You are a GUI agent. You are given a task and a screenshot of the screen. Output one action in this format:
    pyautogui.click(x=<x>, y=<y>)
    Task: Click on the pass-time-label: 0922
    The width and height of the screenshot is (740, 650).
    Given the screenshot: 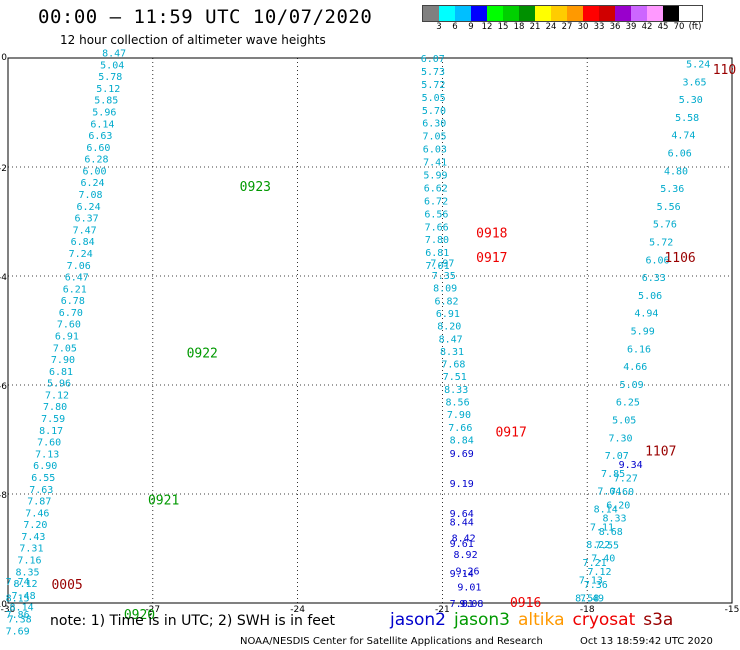 What is the action you would take?
    pyautogui.click(x=202, y=353)
    